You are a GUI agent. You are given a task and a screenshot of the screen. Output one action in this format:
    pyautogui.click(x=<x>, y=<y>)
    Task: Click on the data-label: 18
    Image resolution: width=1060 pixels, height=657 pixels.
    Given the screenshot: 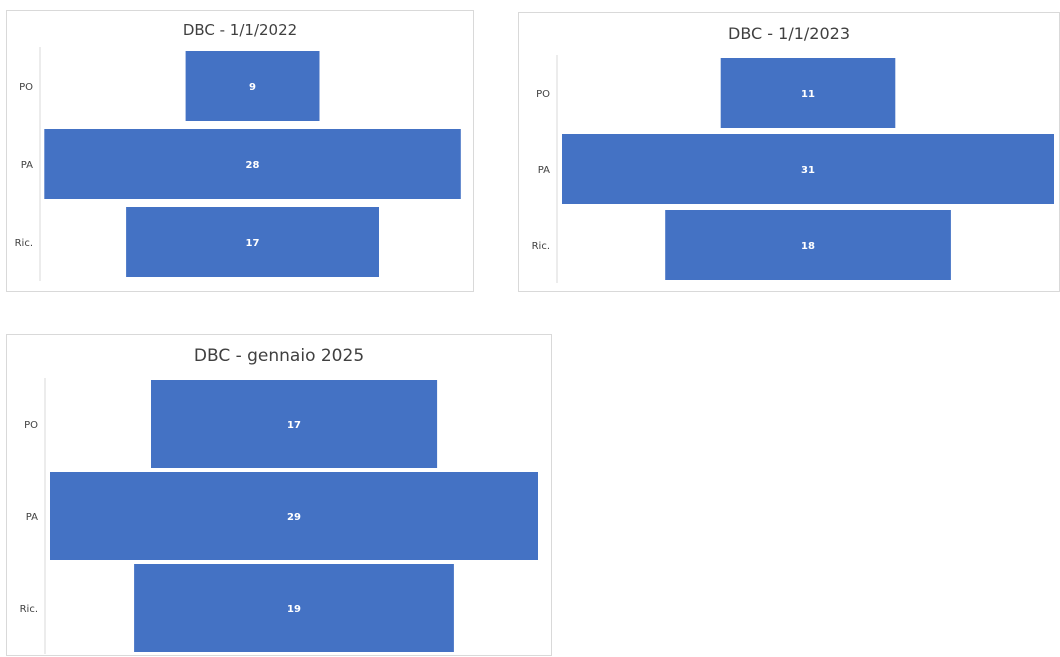 What is the action you would take?
    pyautogui.click(x=808, y=246)
    